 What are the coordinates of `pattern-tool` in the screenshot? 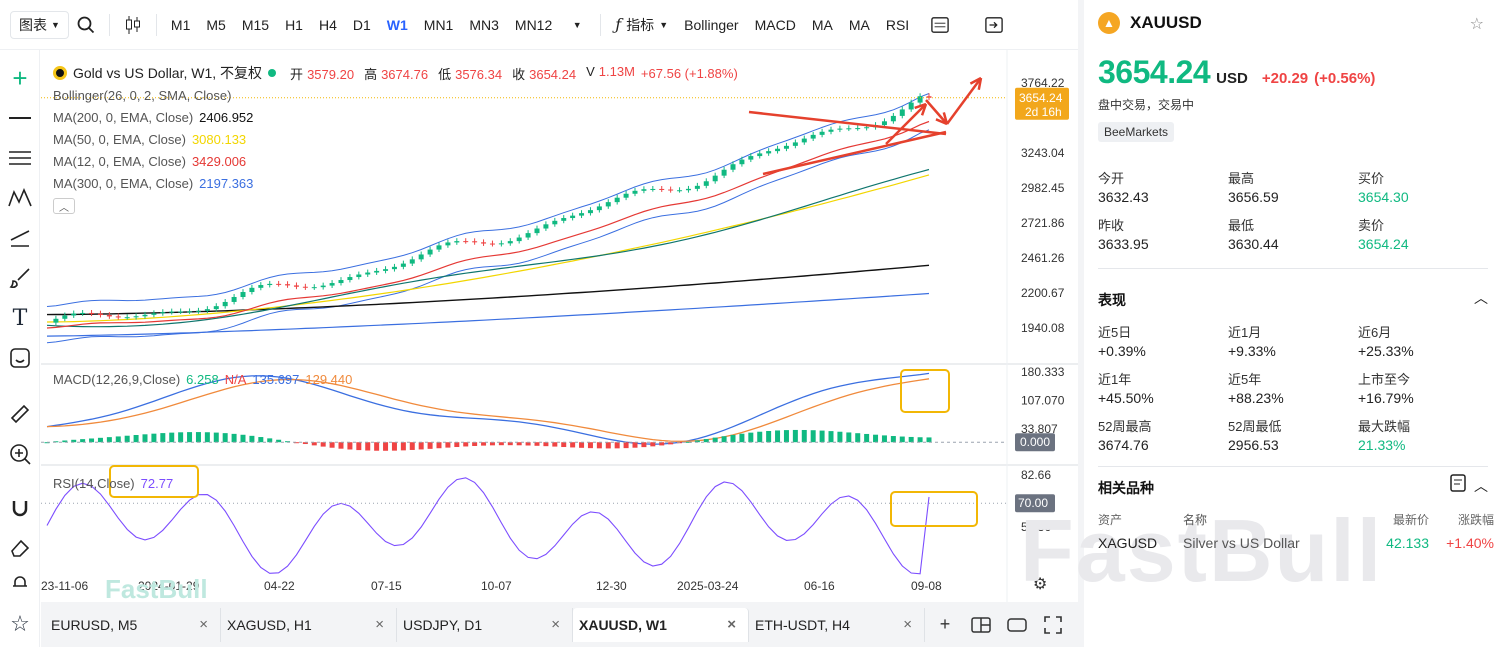 It's located at (20, 198).